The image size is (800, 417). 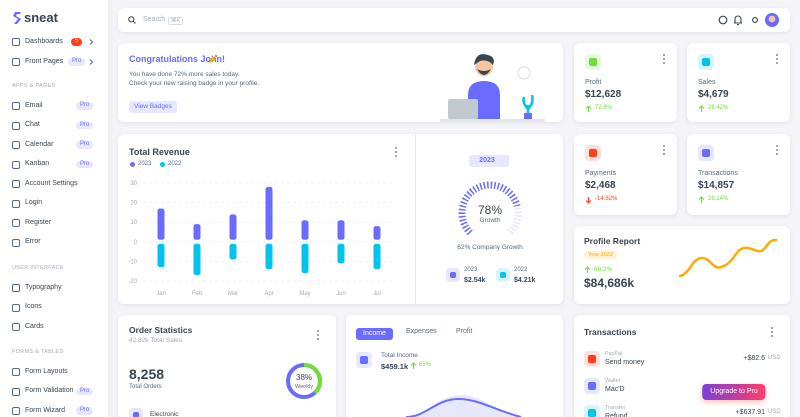 I want to click on income-tab: Expenses, so click(x=421, y=331).